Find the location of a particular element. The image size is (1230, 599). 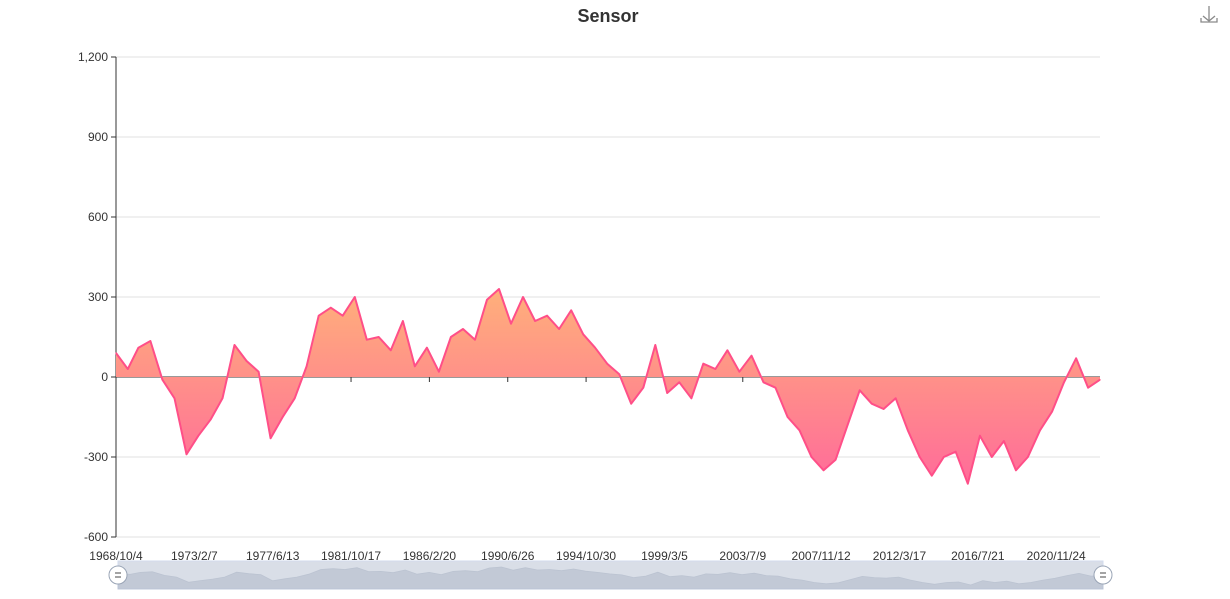

slider-start-handle is located at coordinates (118, 575).